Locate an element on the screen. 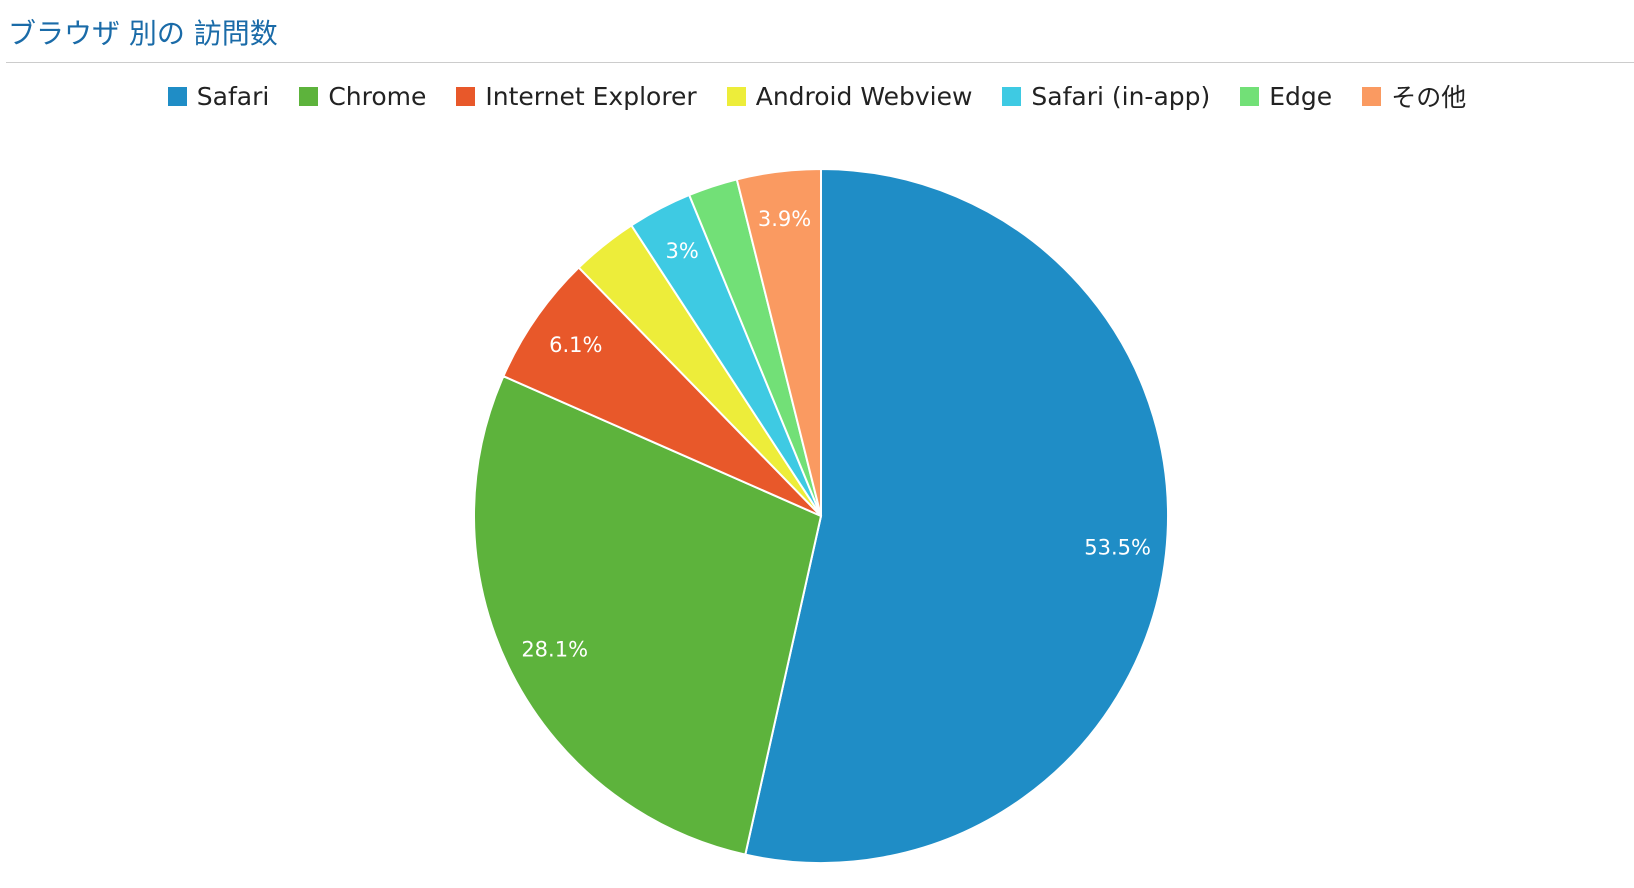 The image size is (1634, 888). legend-label: Android Webview is located at coordinates (864, 96).